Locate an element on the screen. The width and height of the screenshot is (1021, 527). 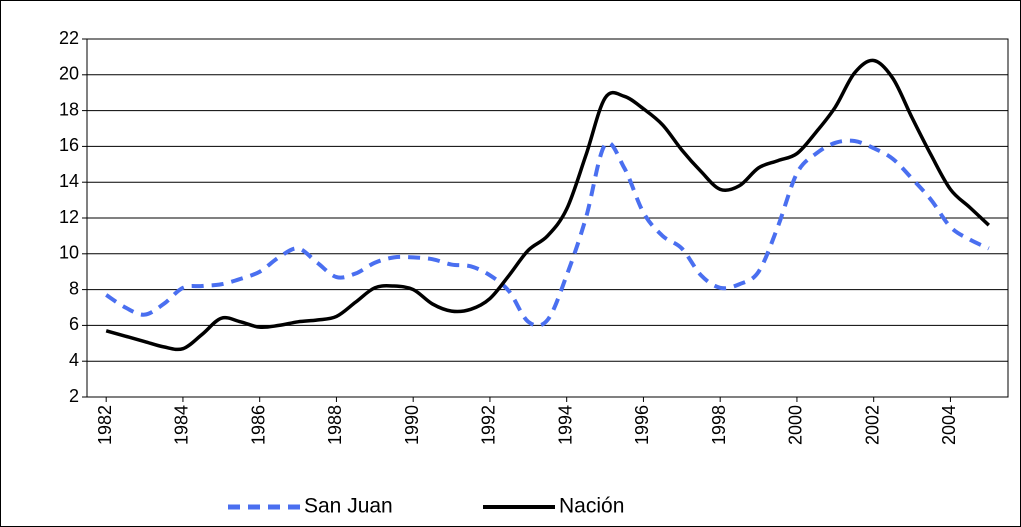
x-tick-label: 1994 is located at coordinates (565, 425).